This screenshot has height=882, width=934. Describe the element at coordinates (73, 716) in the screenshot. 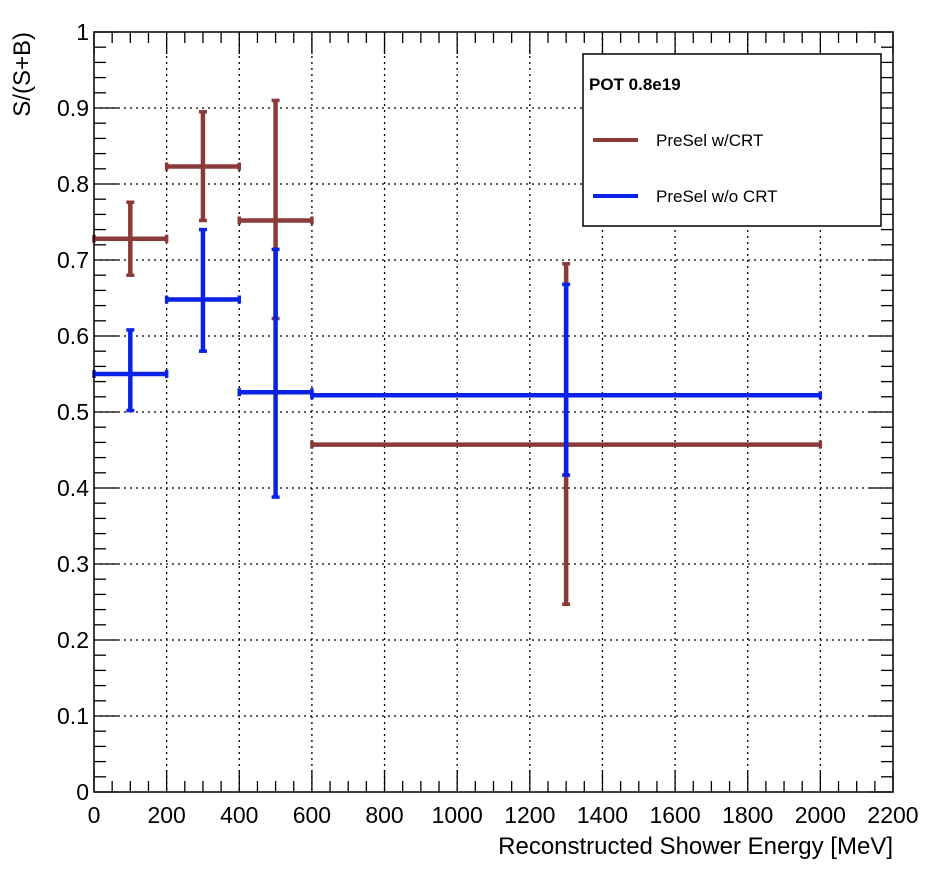

I see `y-tick-label: 0.1` at that location.